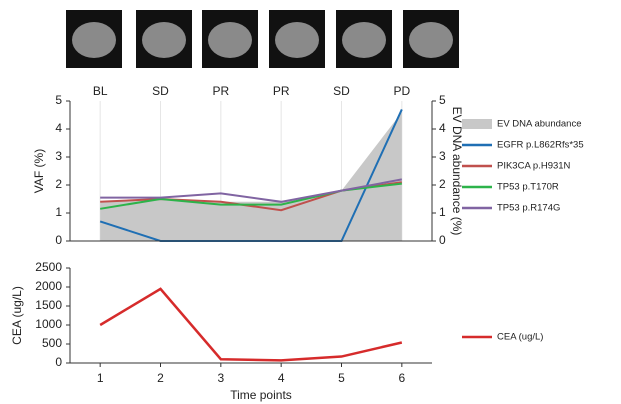  Describe the element at coordinates (58, 128) in the screenshot. I see `y-tick-label: 4` at that location.